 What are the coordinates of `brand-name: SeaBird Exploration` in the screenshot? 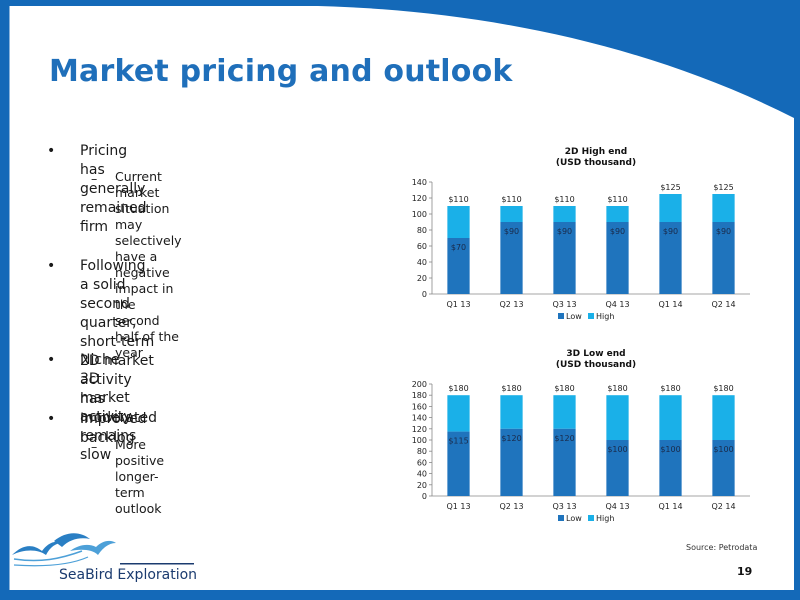 It's located at (128, 575).